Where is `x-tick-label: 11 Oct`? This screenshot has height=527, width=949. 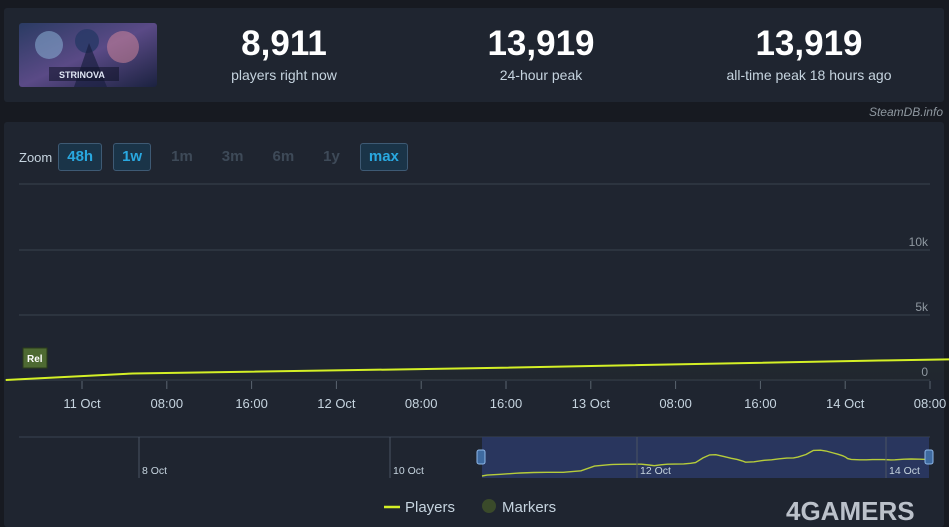 x-tick-label: 11 Oct is located at coordinates (82, 403).